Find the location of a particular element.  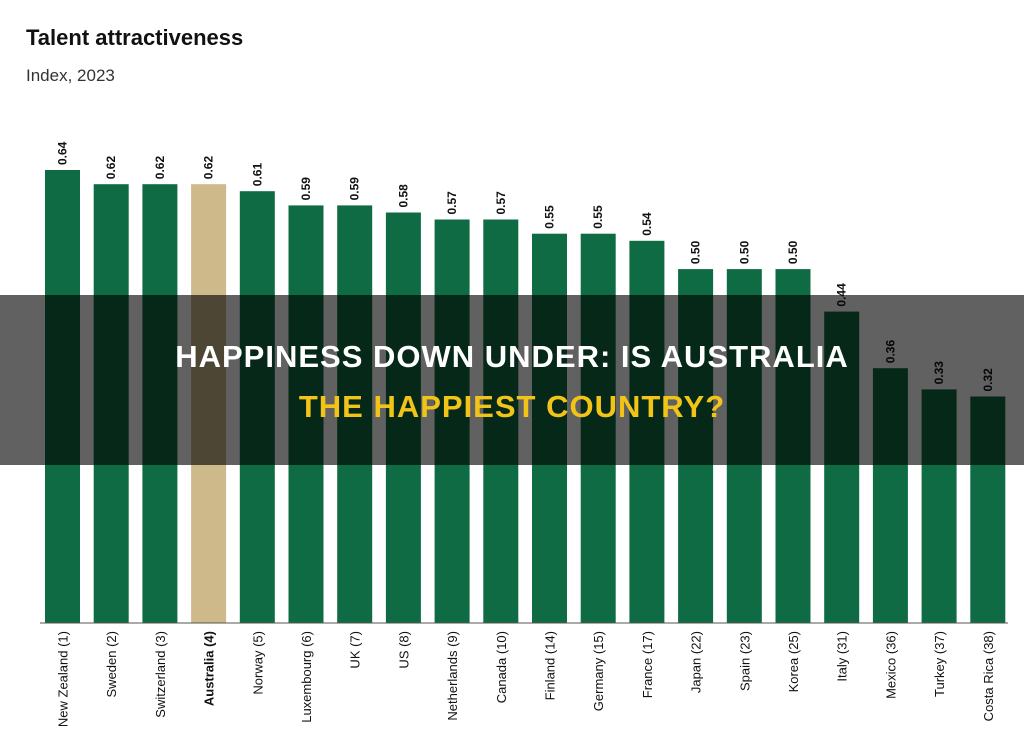

category-label: UK (7) is located at coordinates (355, 650).